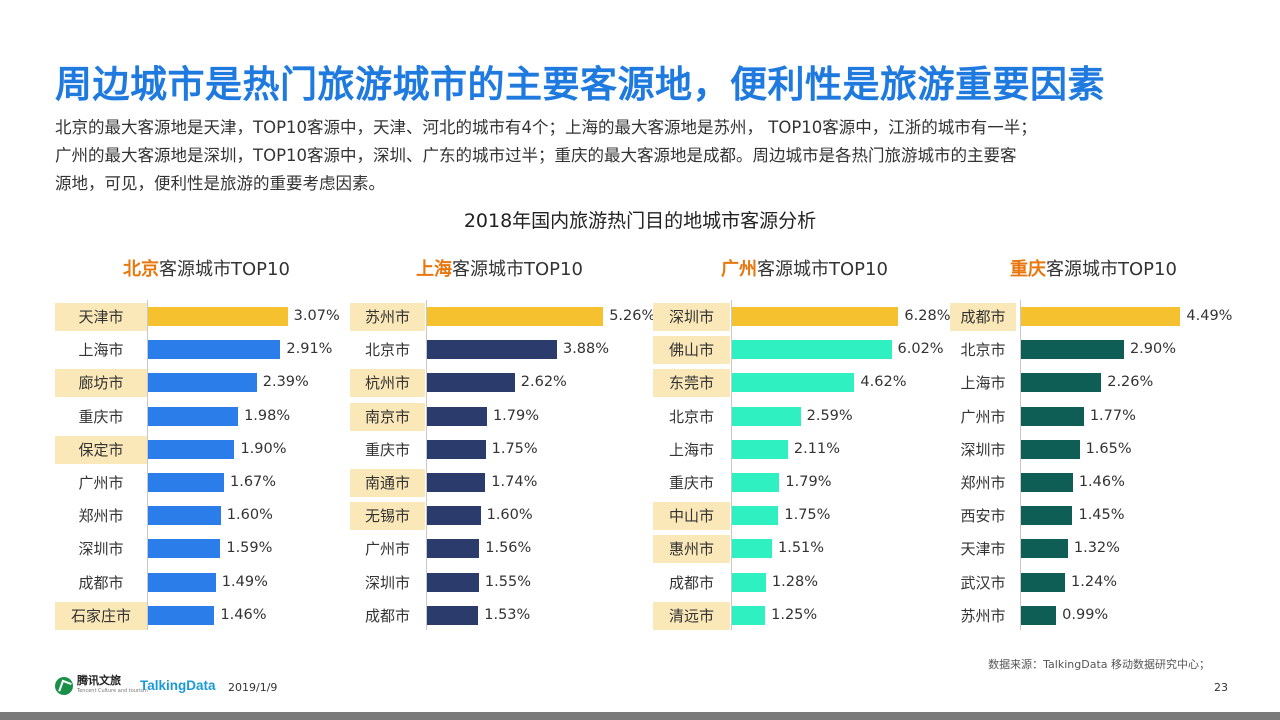 Image resolution: width=1280 pixels, height=720 pixels. I want to click on value-label: 1.56%, so click(508, 548).